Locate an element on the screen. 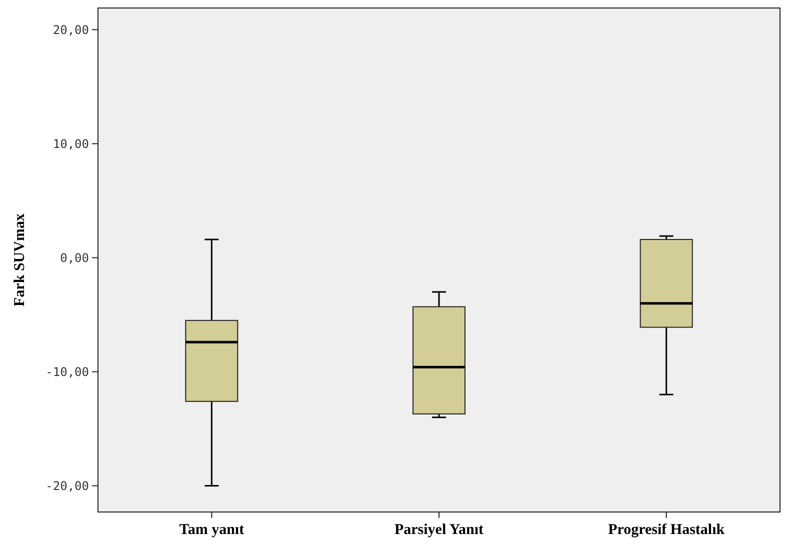 The height and width of the screenshot is (550, 798). y-axis-title: Fark SUVmax is located at coordinates (20, 259).